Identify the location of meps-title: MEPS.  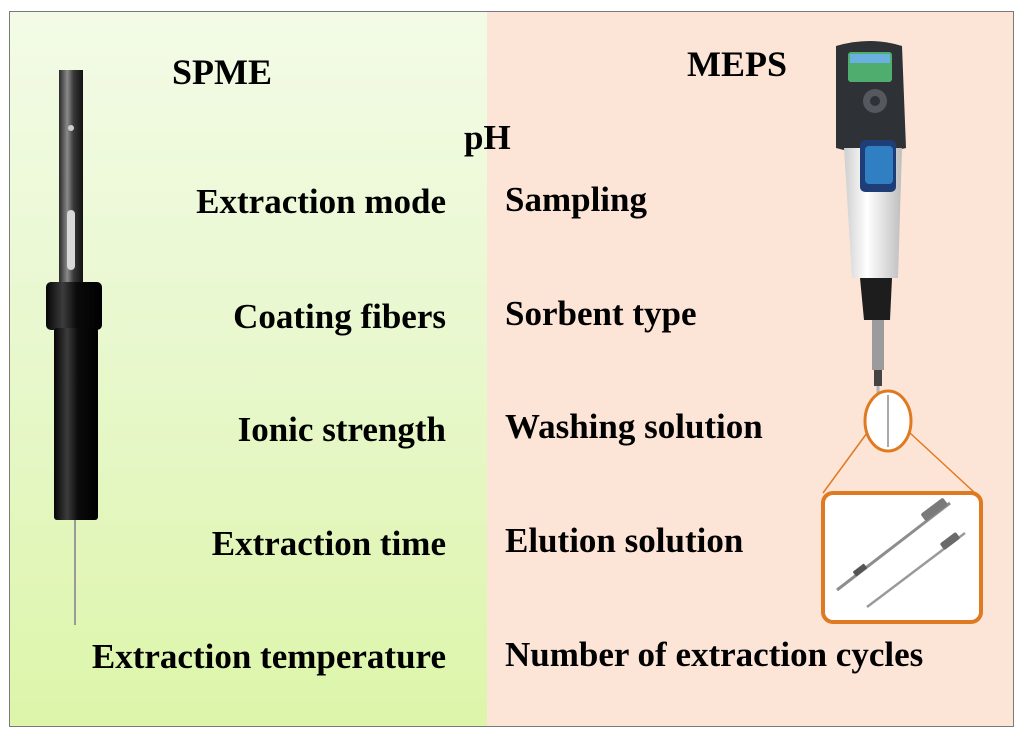
(737, 64).